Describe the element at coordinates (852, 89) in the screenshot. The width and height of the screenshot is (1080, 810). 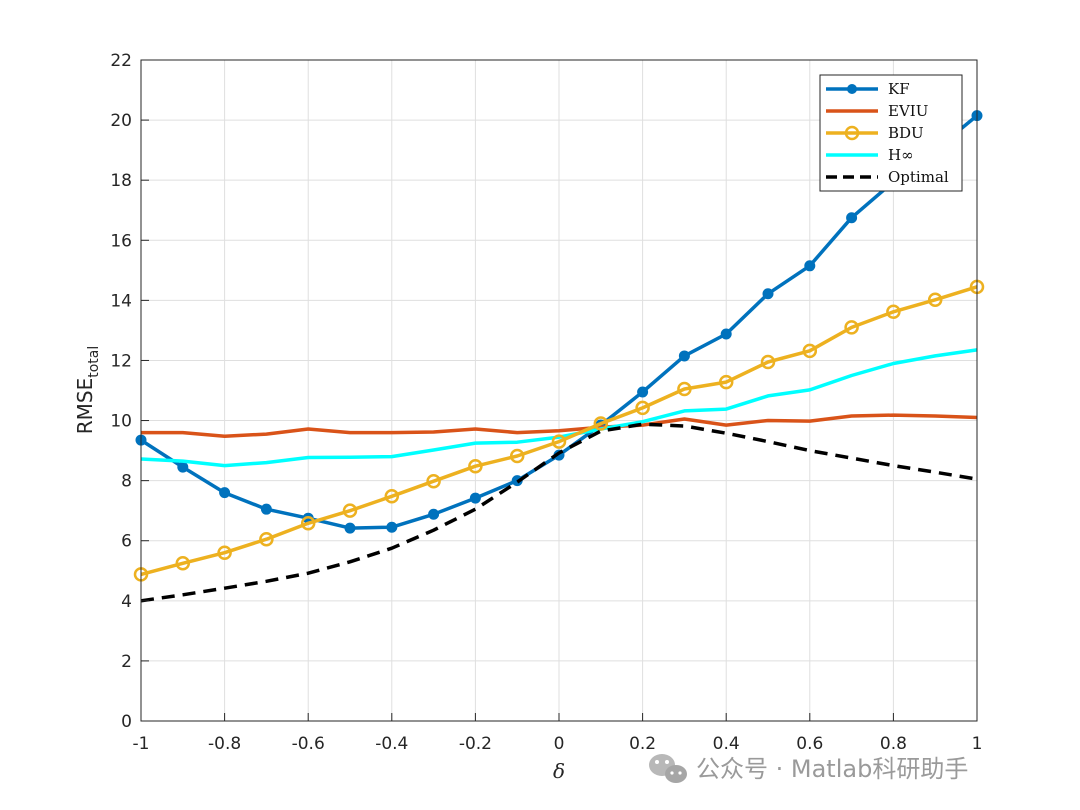
I see `legend-marker-kf` at that location.